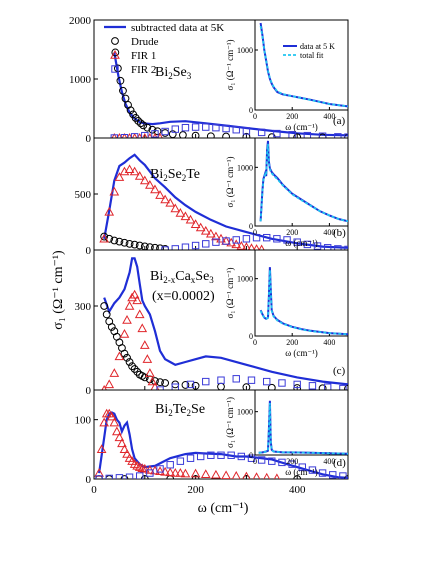 The height and width of the screenshot is (564, 436). What do you see at coordinates (230, 64) in the screenshot?
I see `inset-y-label: σ₁ (Ω⁻¹ cm⁻¹)` at bounding box center [230, 64].